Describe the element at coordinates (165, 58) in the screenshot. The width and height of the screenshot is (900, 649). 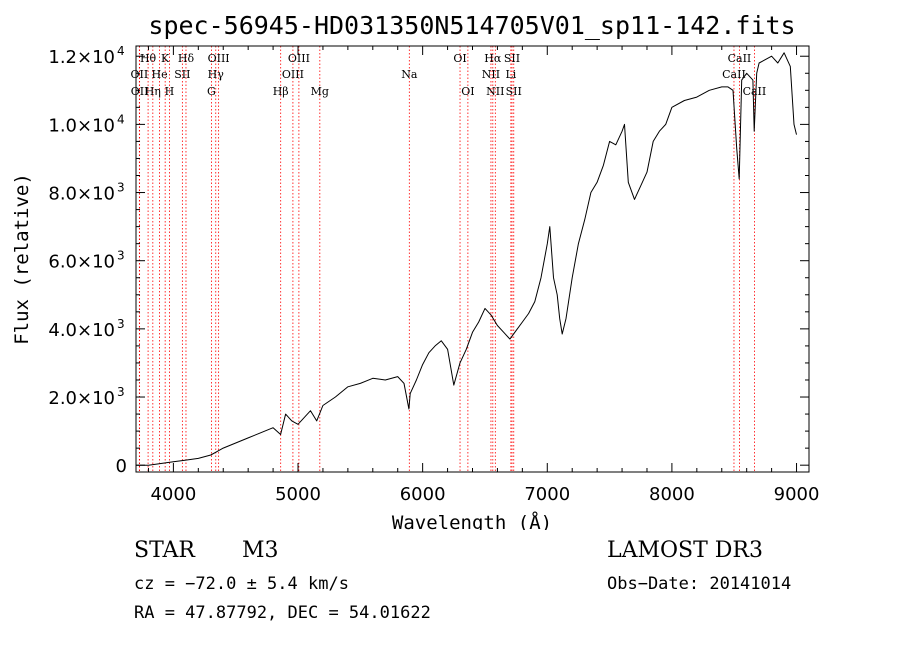
I see `emission-line-label: K` at that location.